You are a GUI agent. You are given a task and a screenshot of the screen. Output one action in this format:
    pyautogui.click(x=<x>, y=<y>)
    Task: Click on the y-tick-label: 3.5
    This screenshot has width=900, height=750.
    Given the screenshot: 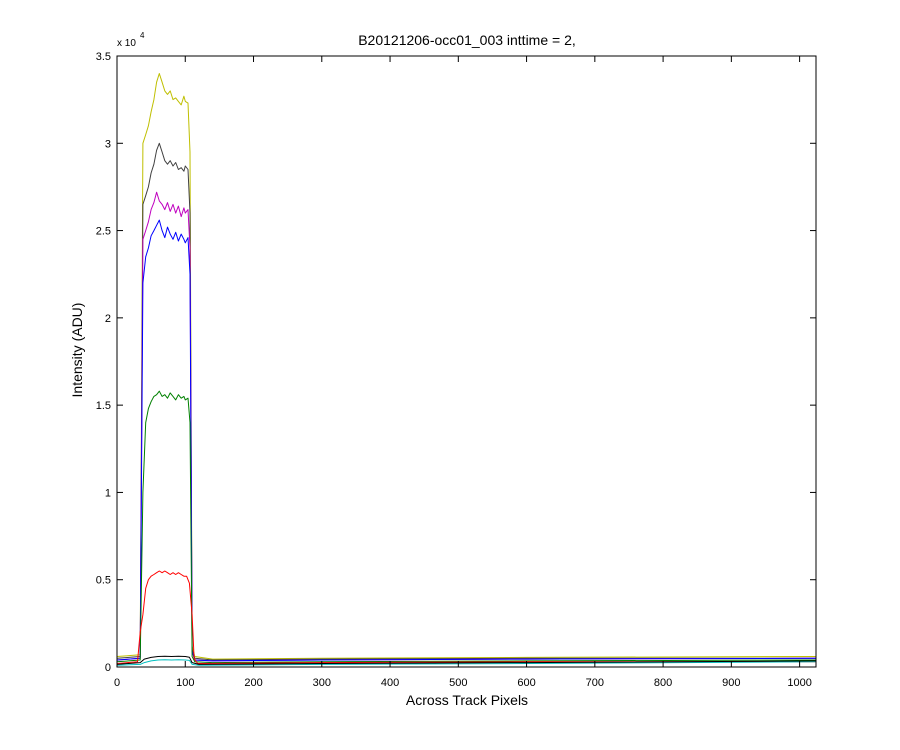 What is the action you would take?
    pyautogui.click(x=103, y=57)
    